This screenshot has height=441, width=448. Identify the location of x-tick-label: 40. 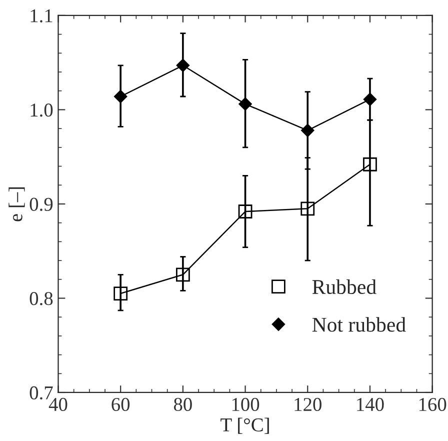
(58, 405).